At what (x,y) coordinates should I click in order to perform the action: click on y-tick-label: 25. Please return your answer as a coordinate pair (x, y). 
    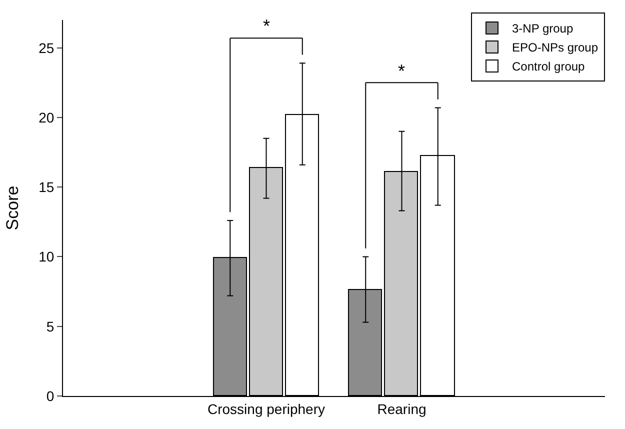
    Looking at the image, I should click on (46, 48).